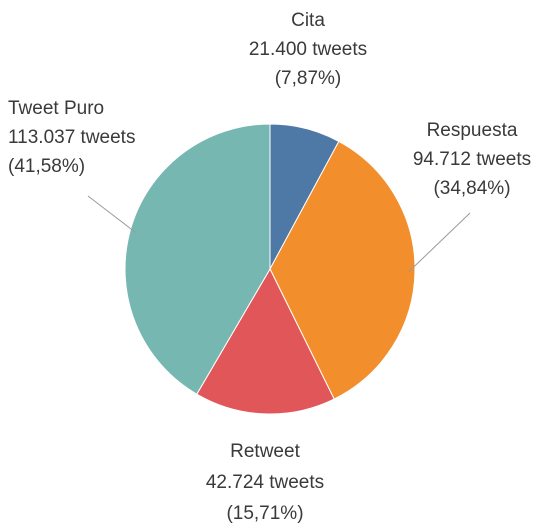 Image resolution: width=545 pixels, height=531 pixels. I want to click on label-tweet-puro-name: Tweet Puro, so click(56, 108).